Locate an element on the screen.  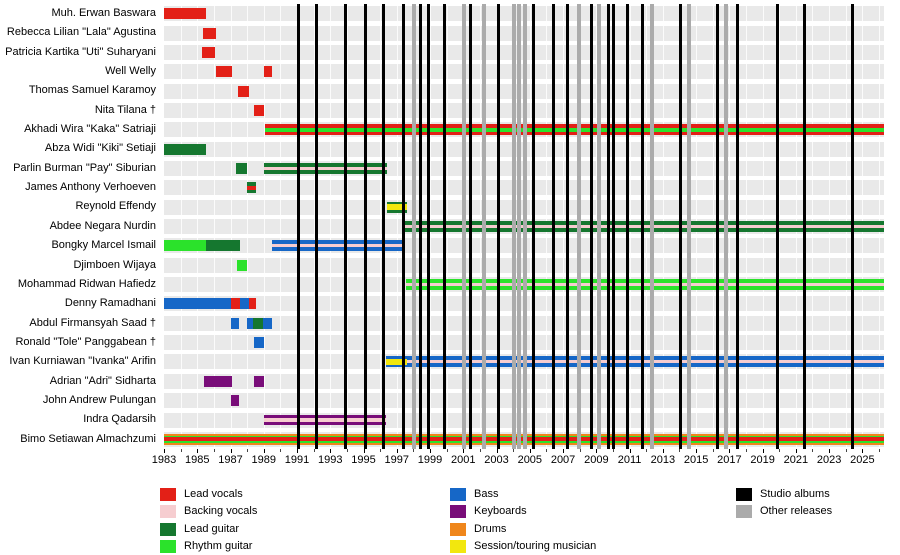
legend-item-drums: Drums is located at coordinates (478, 529).